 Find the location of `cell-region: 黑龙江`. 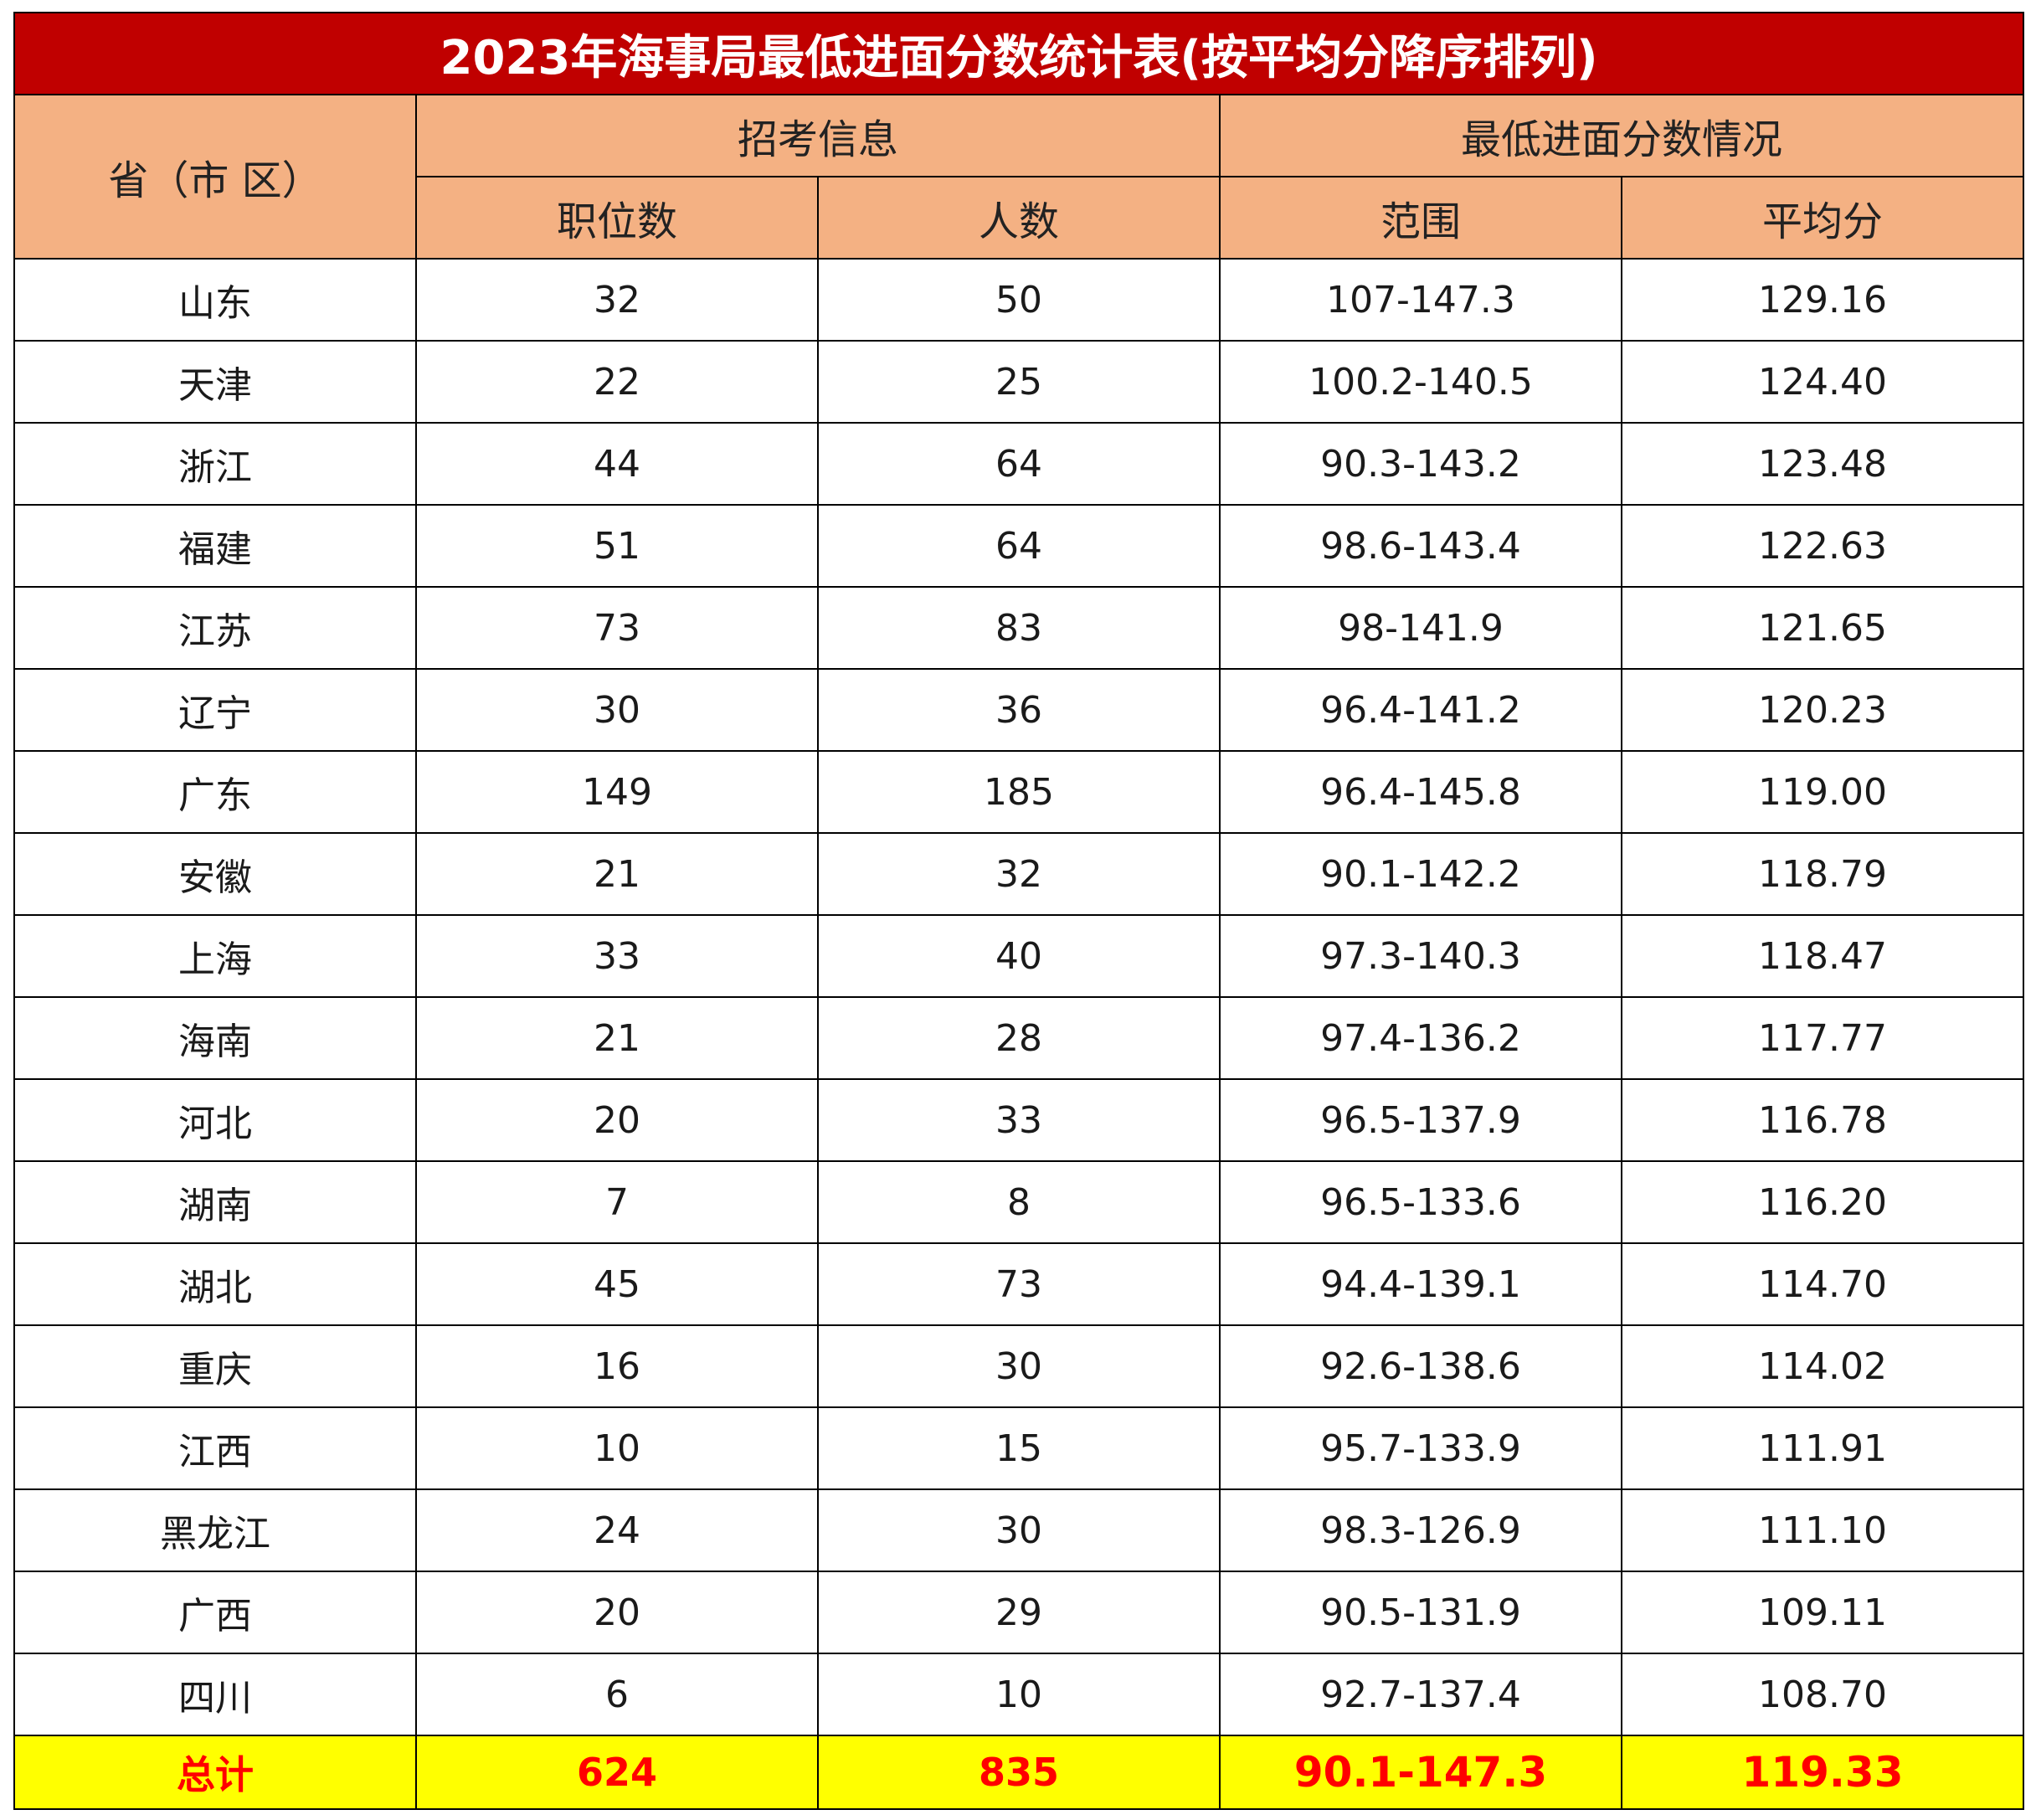

cell-region: 黑龙江 is located at coordinates (215, 1530).